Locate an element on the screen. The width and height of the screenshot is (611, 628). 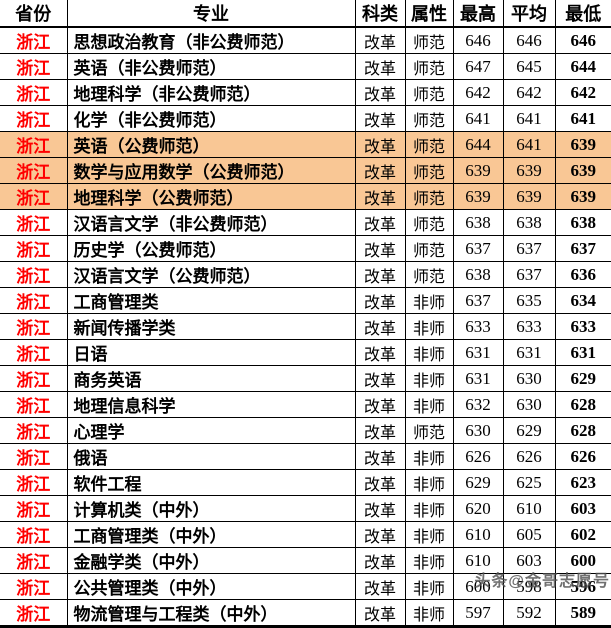
cell-avg-score: 633 is located at coordinates (529, 326).